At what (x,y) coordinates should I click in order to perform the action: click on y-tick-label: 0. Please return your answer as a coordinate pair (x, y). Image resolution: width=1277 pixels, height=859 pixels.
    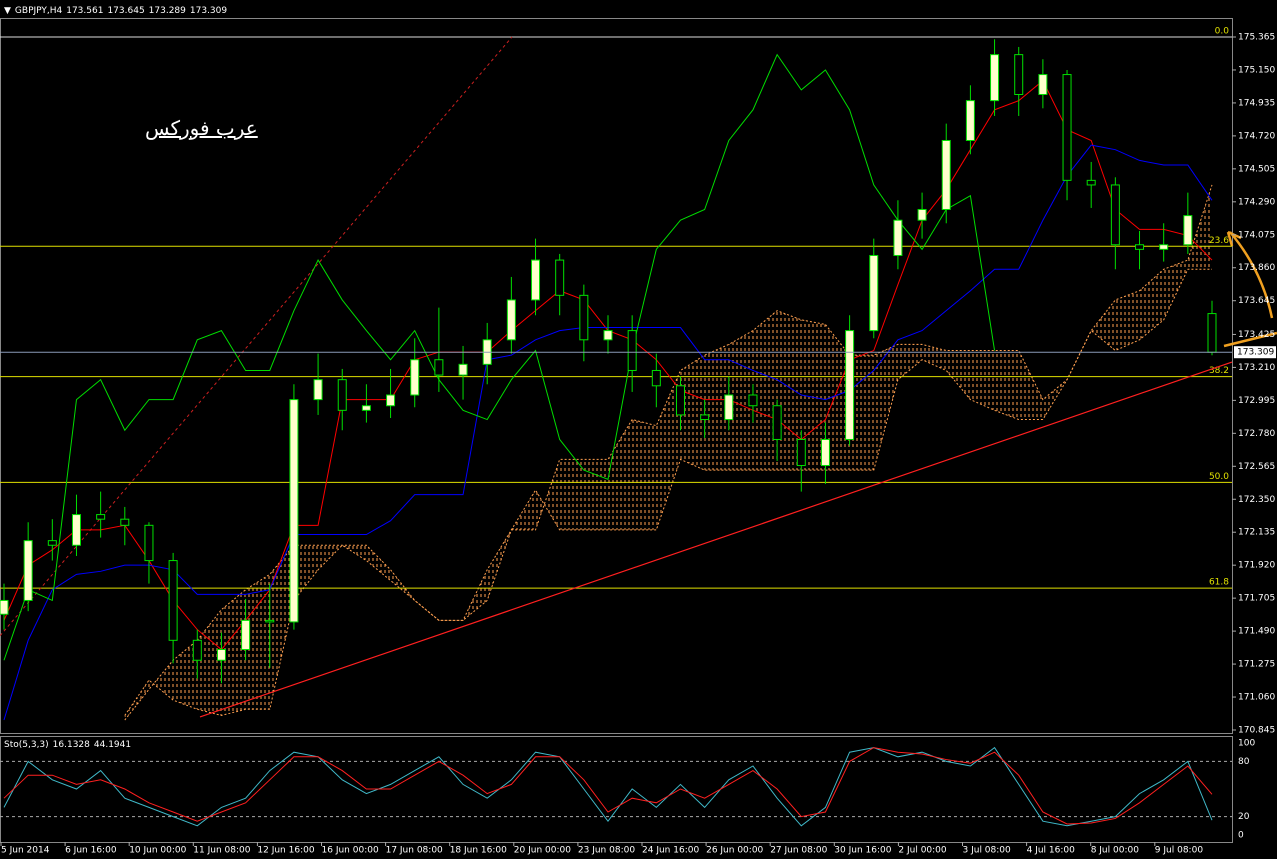
    Looking at the image, I should click on (1241, 836).